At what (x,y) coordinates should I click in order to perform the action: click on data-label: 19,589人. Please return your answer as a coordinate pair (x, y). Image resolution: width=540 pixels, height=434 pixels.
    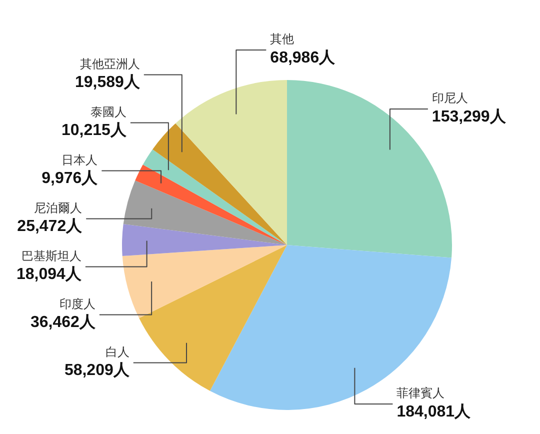
    Looking at the image, I should click on (107, 82).